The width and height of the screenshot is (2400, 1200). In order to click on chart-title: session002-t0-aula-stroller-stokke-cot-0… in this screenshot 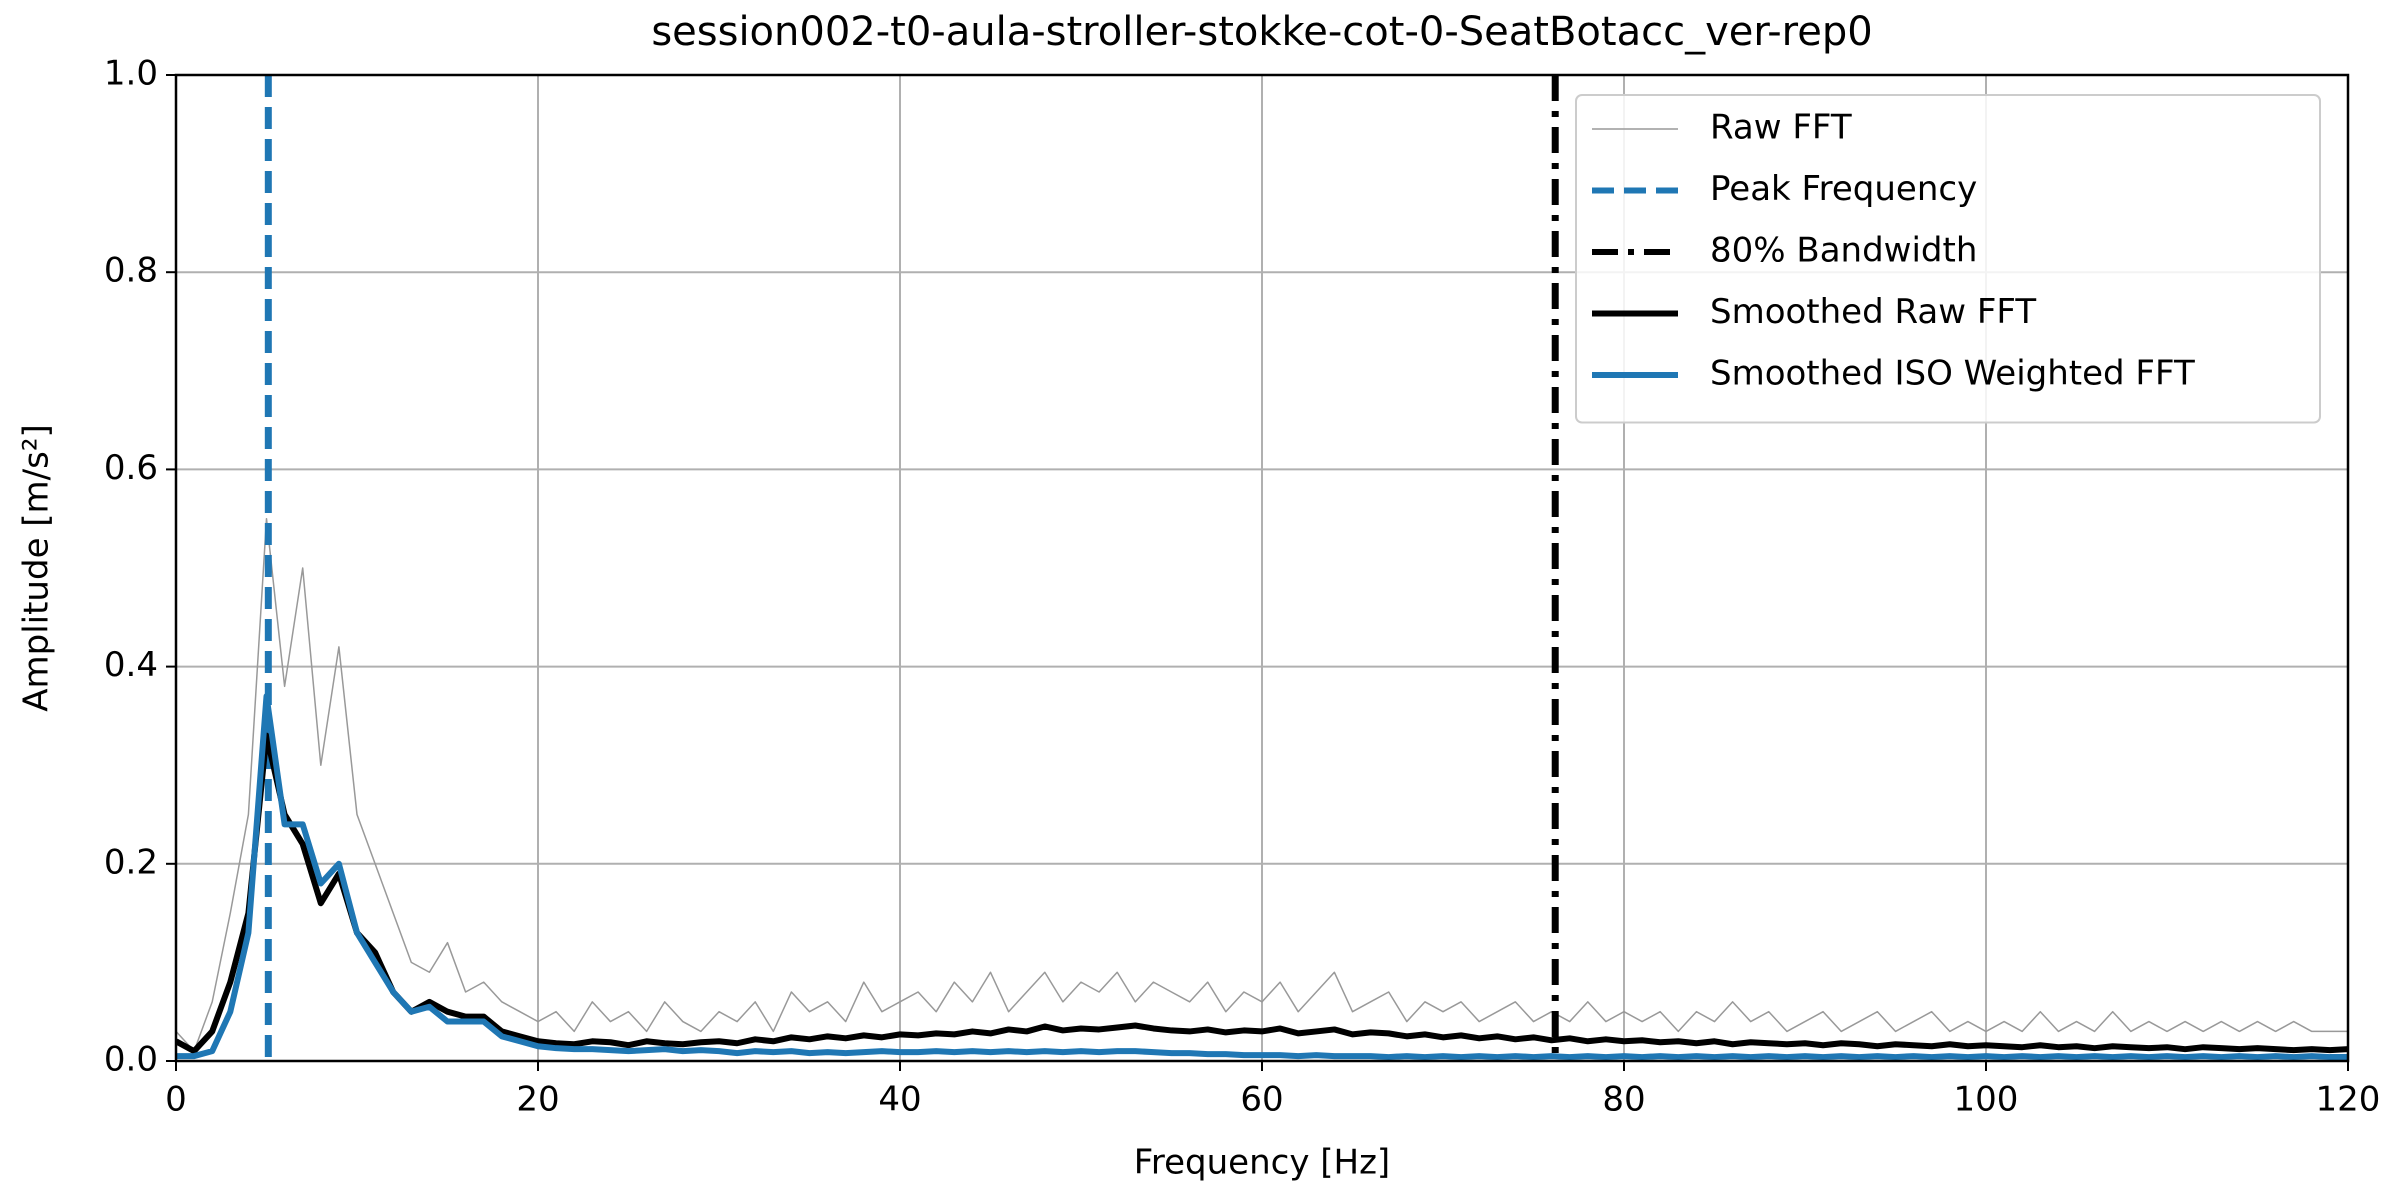, I will do `click(1261, 32)`.